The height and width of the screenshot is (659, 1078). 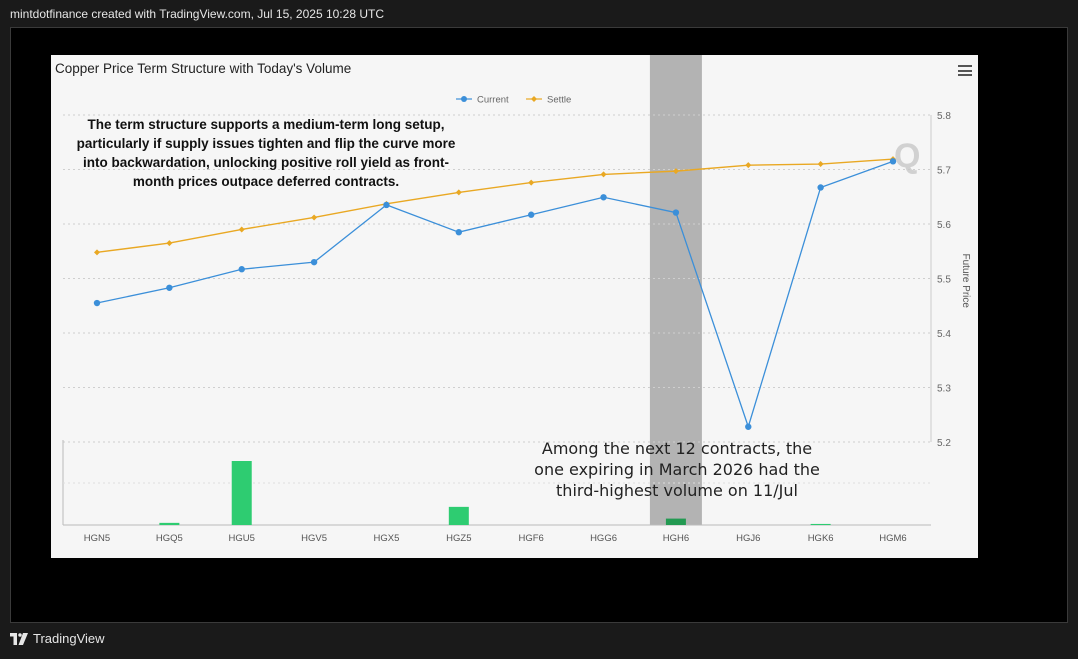 What do you see at coordinates (559, 100) in the screenshot?
I see `legend-label: Settle` at bounding box center [559, 100].